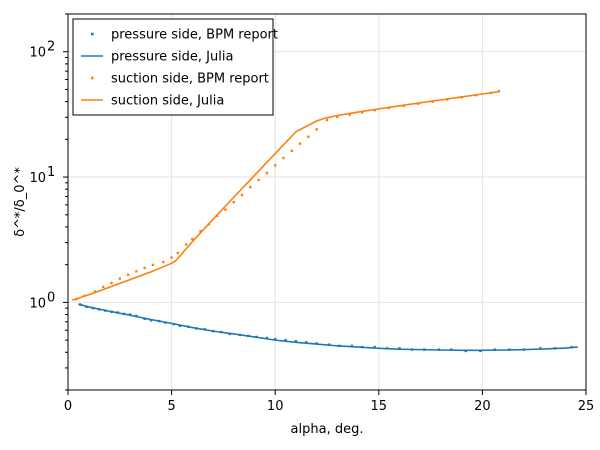 Image resolution: width=600 pixels, height=450 pixels. I want to click on legend-entry: suction side, Julia, so click(152, 101).